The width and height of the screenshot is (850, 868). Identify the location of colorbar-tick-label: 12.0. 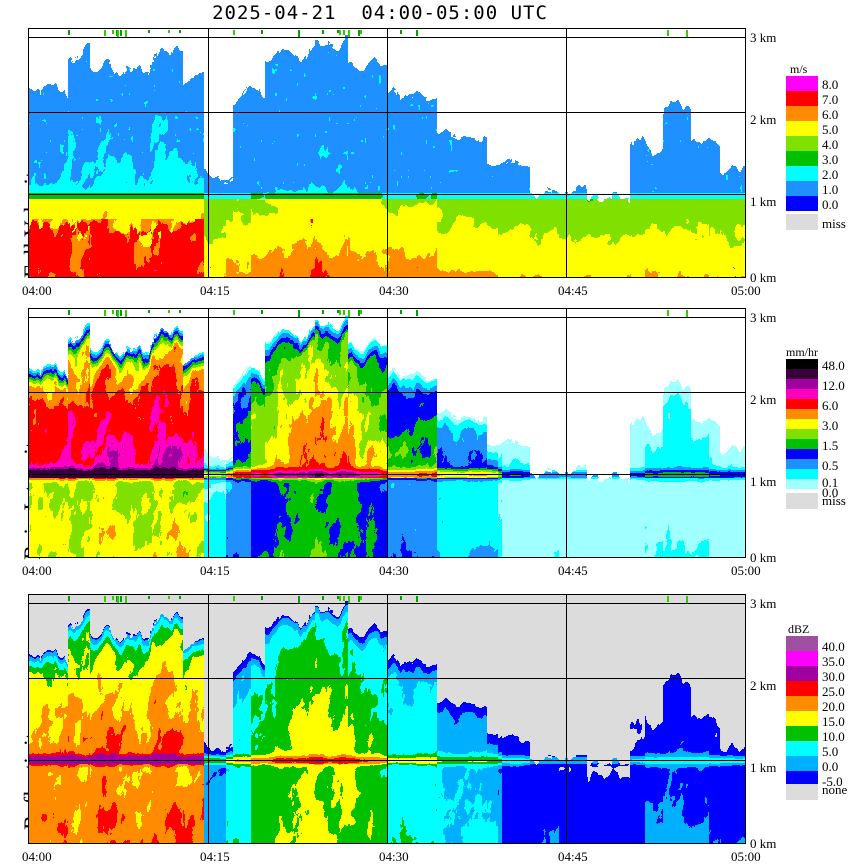
(833, 385).